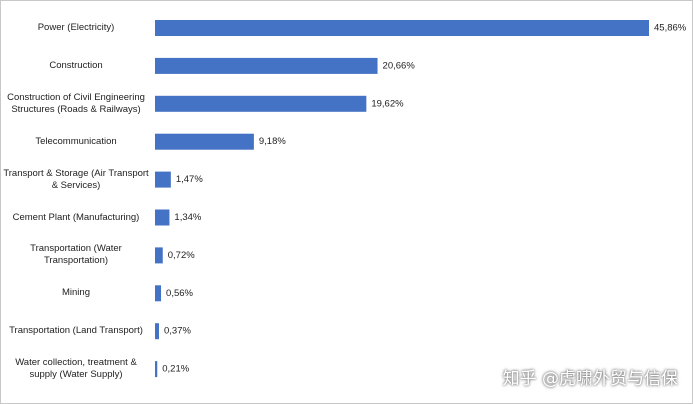  I want to click on value-label: 20,66%, so click(399, 65).